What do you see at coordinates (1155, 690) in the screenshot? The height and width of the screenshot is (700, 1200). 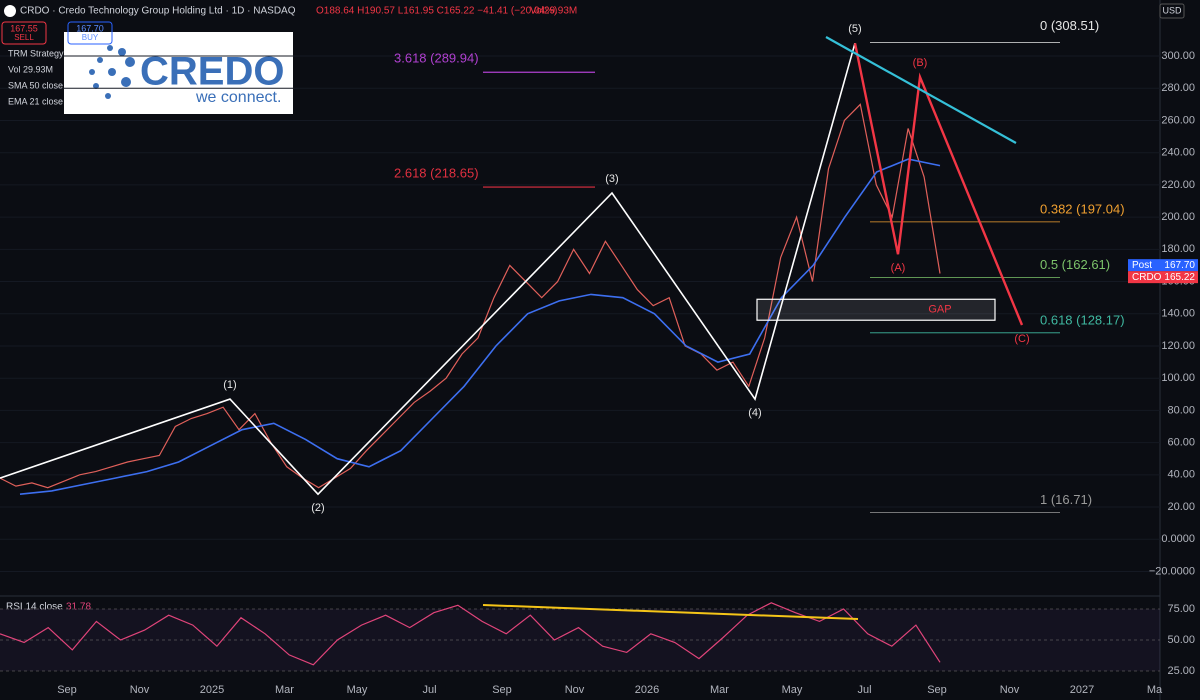 I see `x-tick-label: Ma` at bounding box center [1155, 690].